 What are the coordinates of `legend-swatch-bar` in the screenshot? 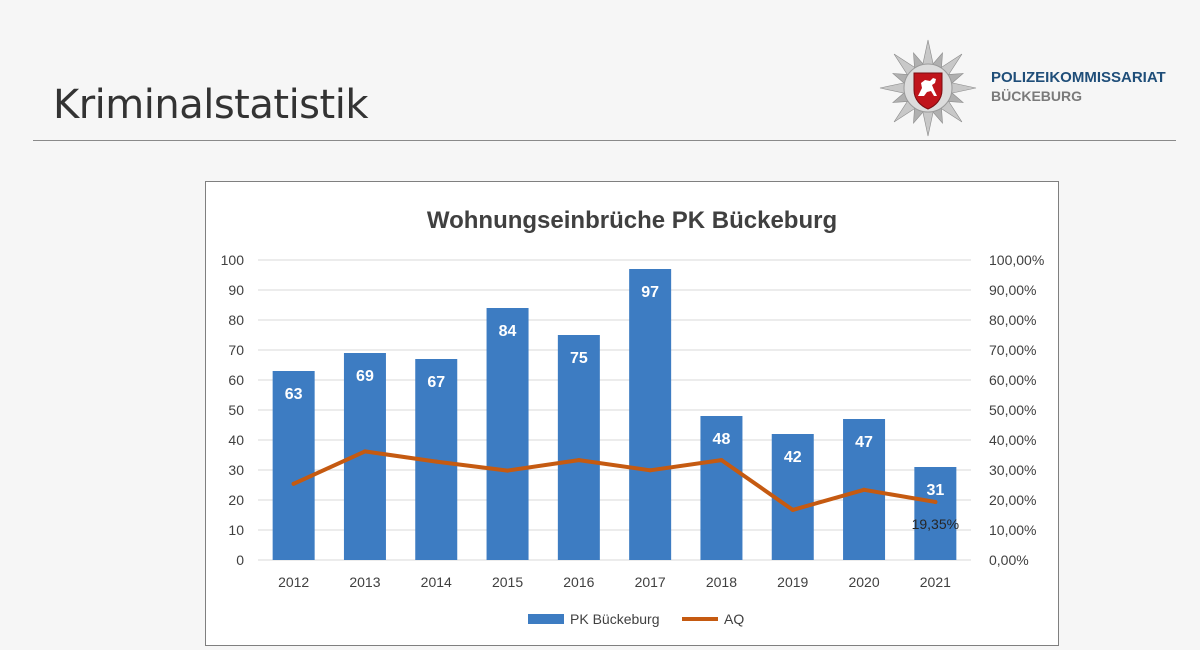 It's located at (546, 619).